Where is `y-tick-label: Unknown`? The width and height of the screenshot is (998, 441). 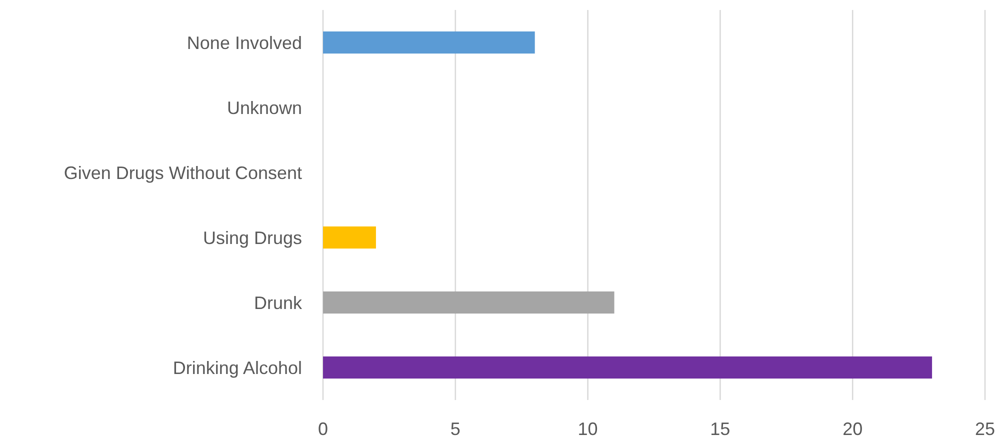 y-tick-label: Unknown is located at coordinates (264, 108).